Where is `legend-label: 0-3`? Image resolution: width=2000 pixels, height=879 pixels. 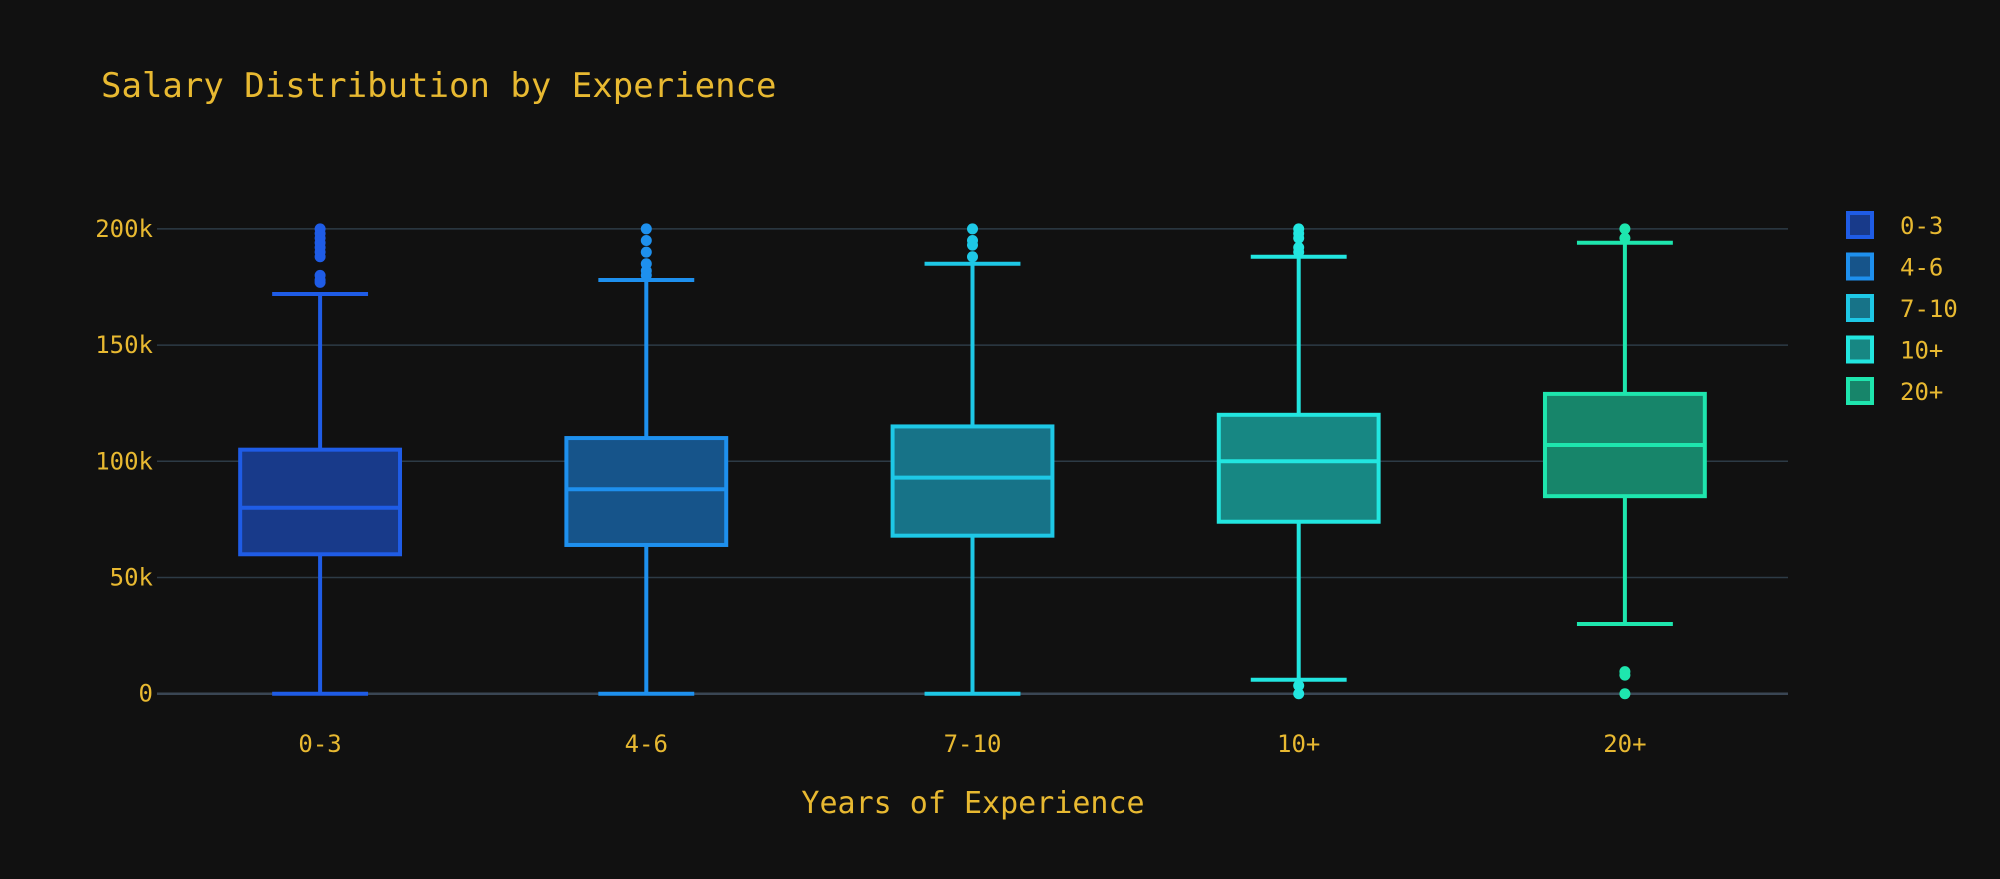 legend-label: 0-3 is located at coordinates (1921, 226).